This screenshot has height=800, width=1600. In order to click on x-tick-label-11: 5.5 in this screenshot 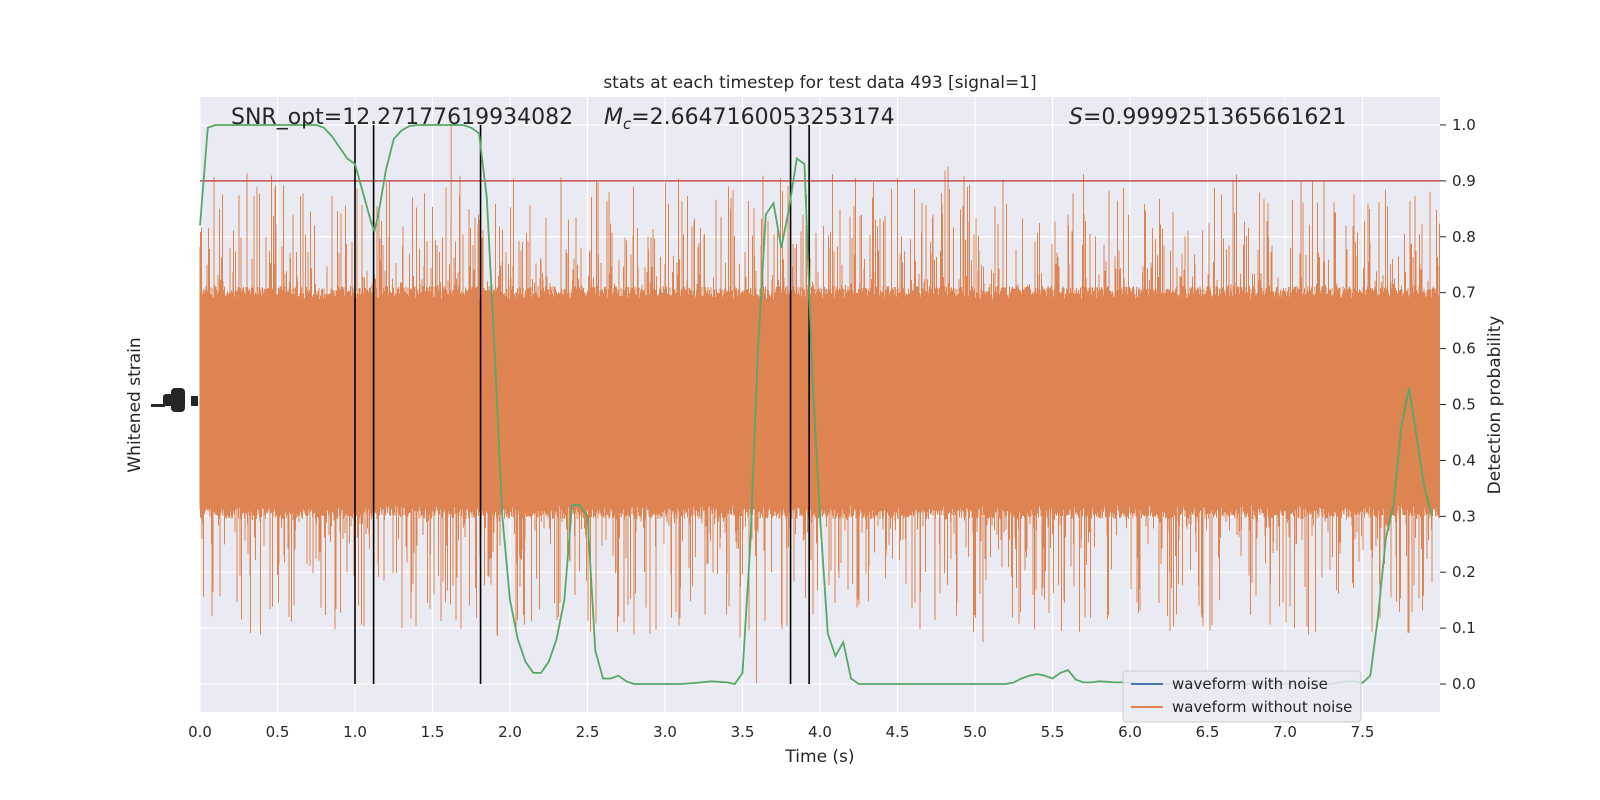, I will do `click(1053, 732)`.